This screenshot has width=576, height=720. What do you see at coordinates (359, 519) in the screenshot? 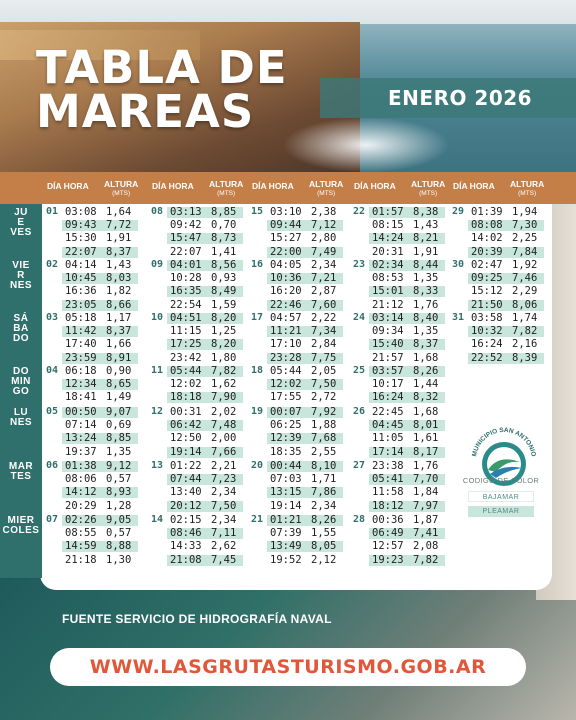
I see `day-number: 28` at bounding box center [359, 519].